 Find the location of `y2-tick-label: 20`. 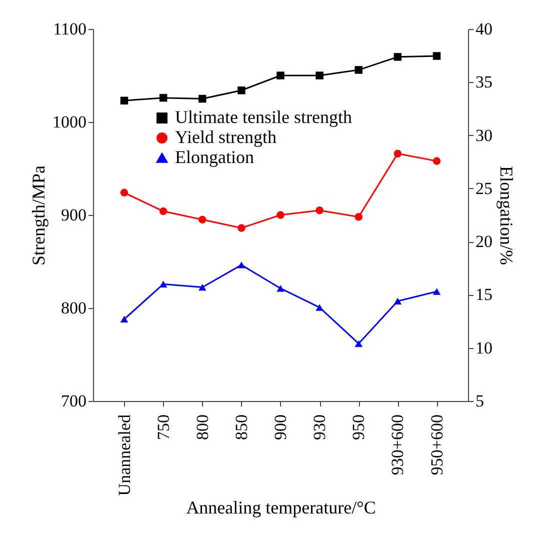

y2-tick-label: 20 is located at coordinates (484, 242).